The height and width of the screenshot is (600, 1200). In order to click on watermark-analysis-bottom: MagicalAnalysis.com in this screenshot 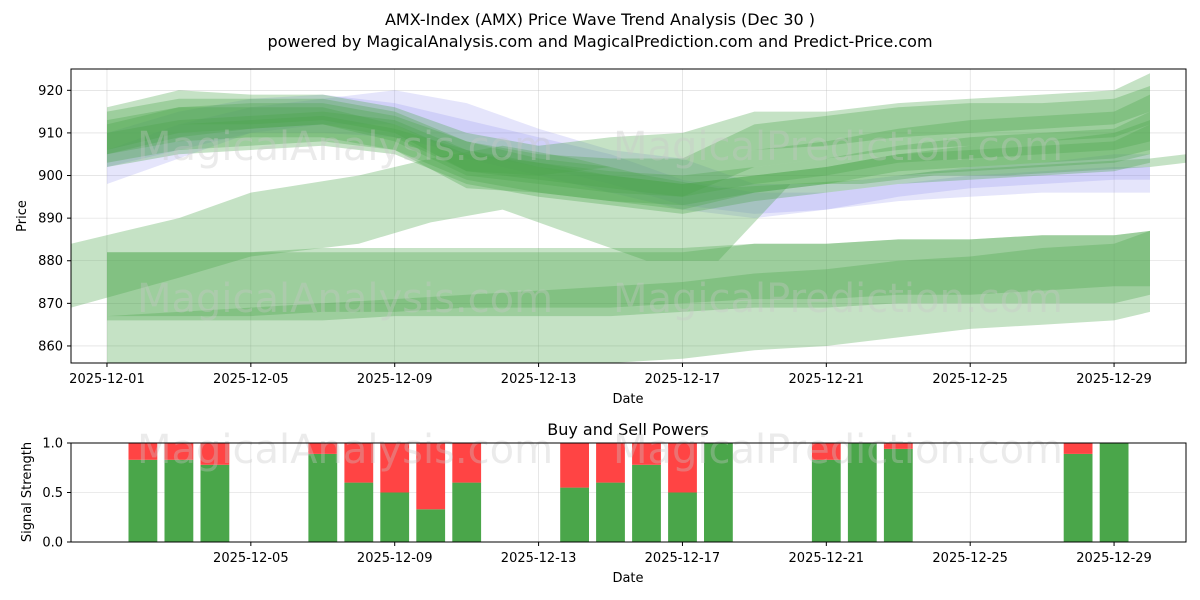, I will do `click(345, 450)`.